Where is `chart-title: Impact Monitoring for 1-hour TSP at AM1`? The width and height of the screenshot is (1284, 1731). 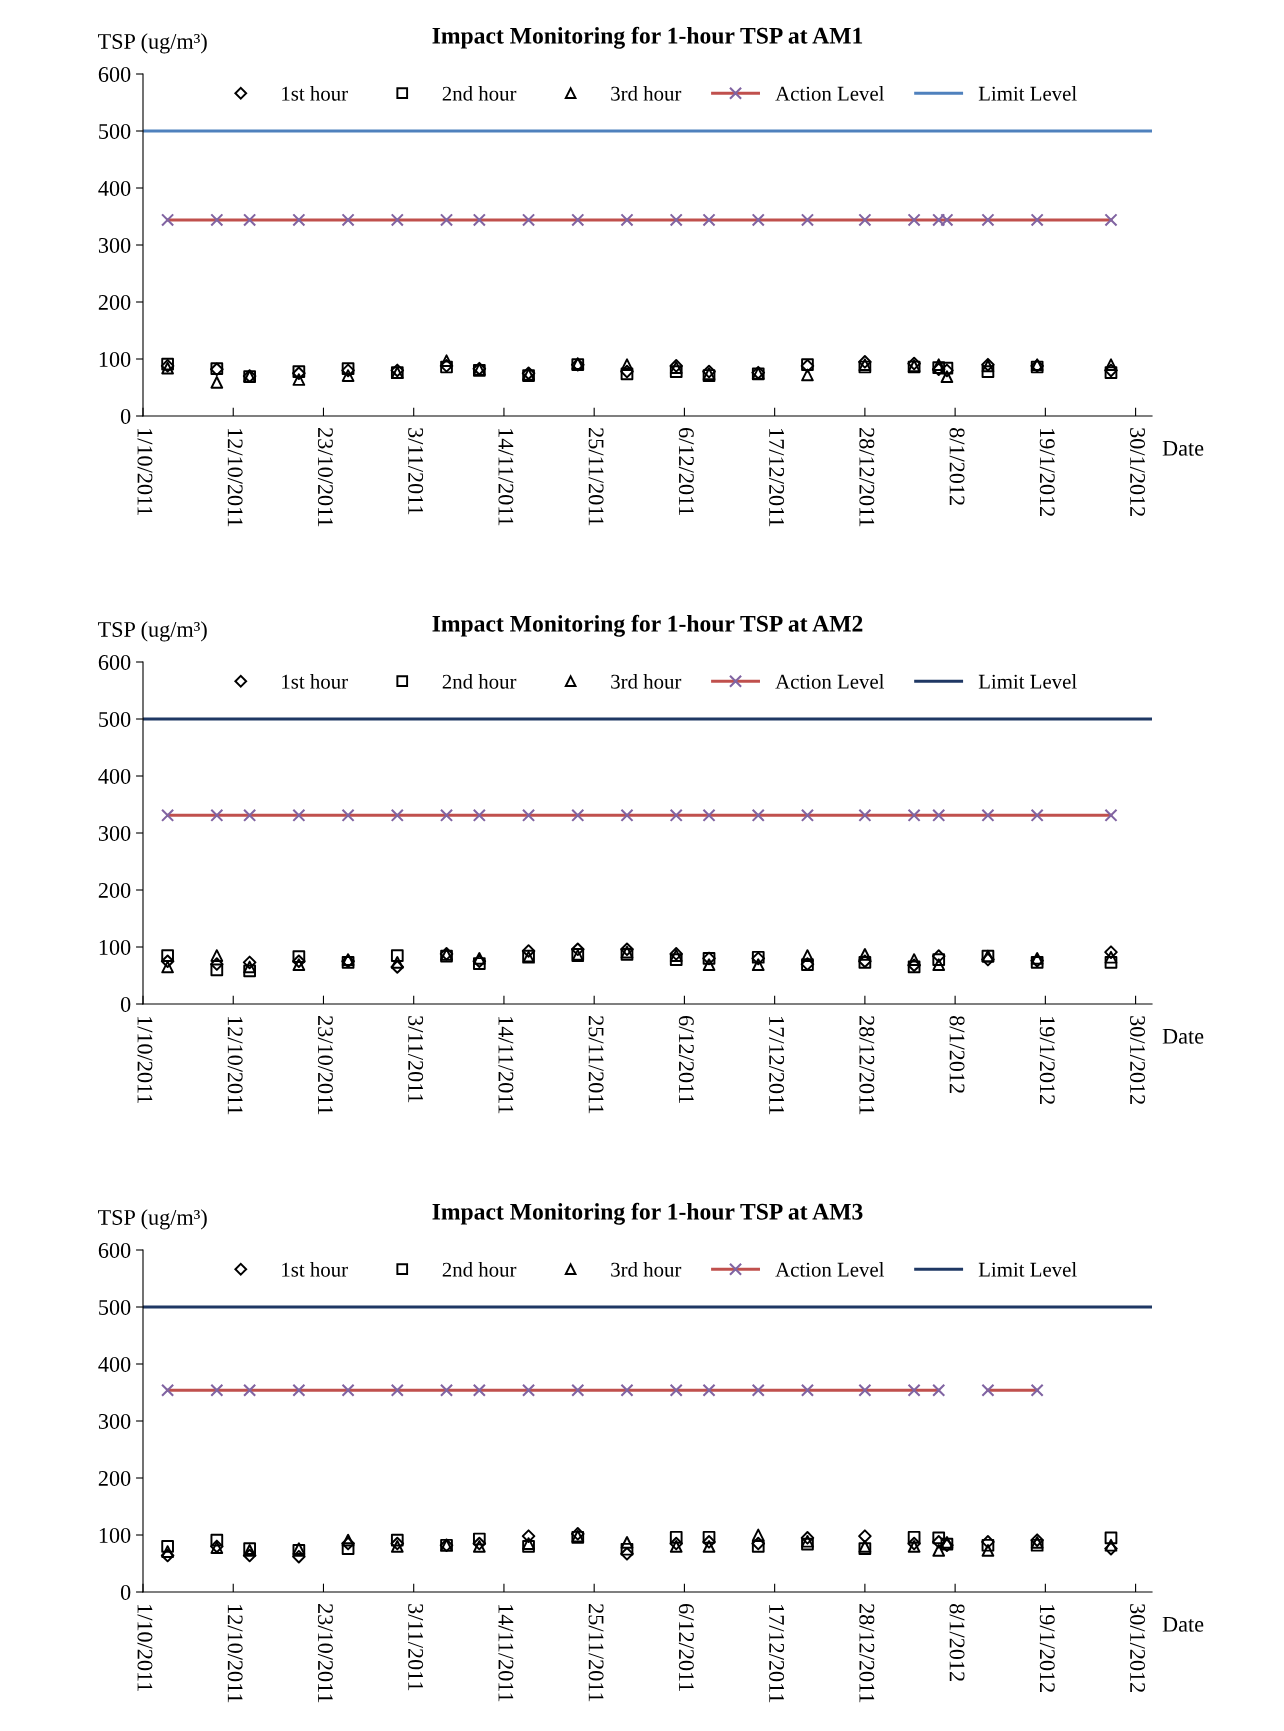 chart-title: Impact Monitoring for 1-hour TSP at AM1 is located at coordinates (647, 37).